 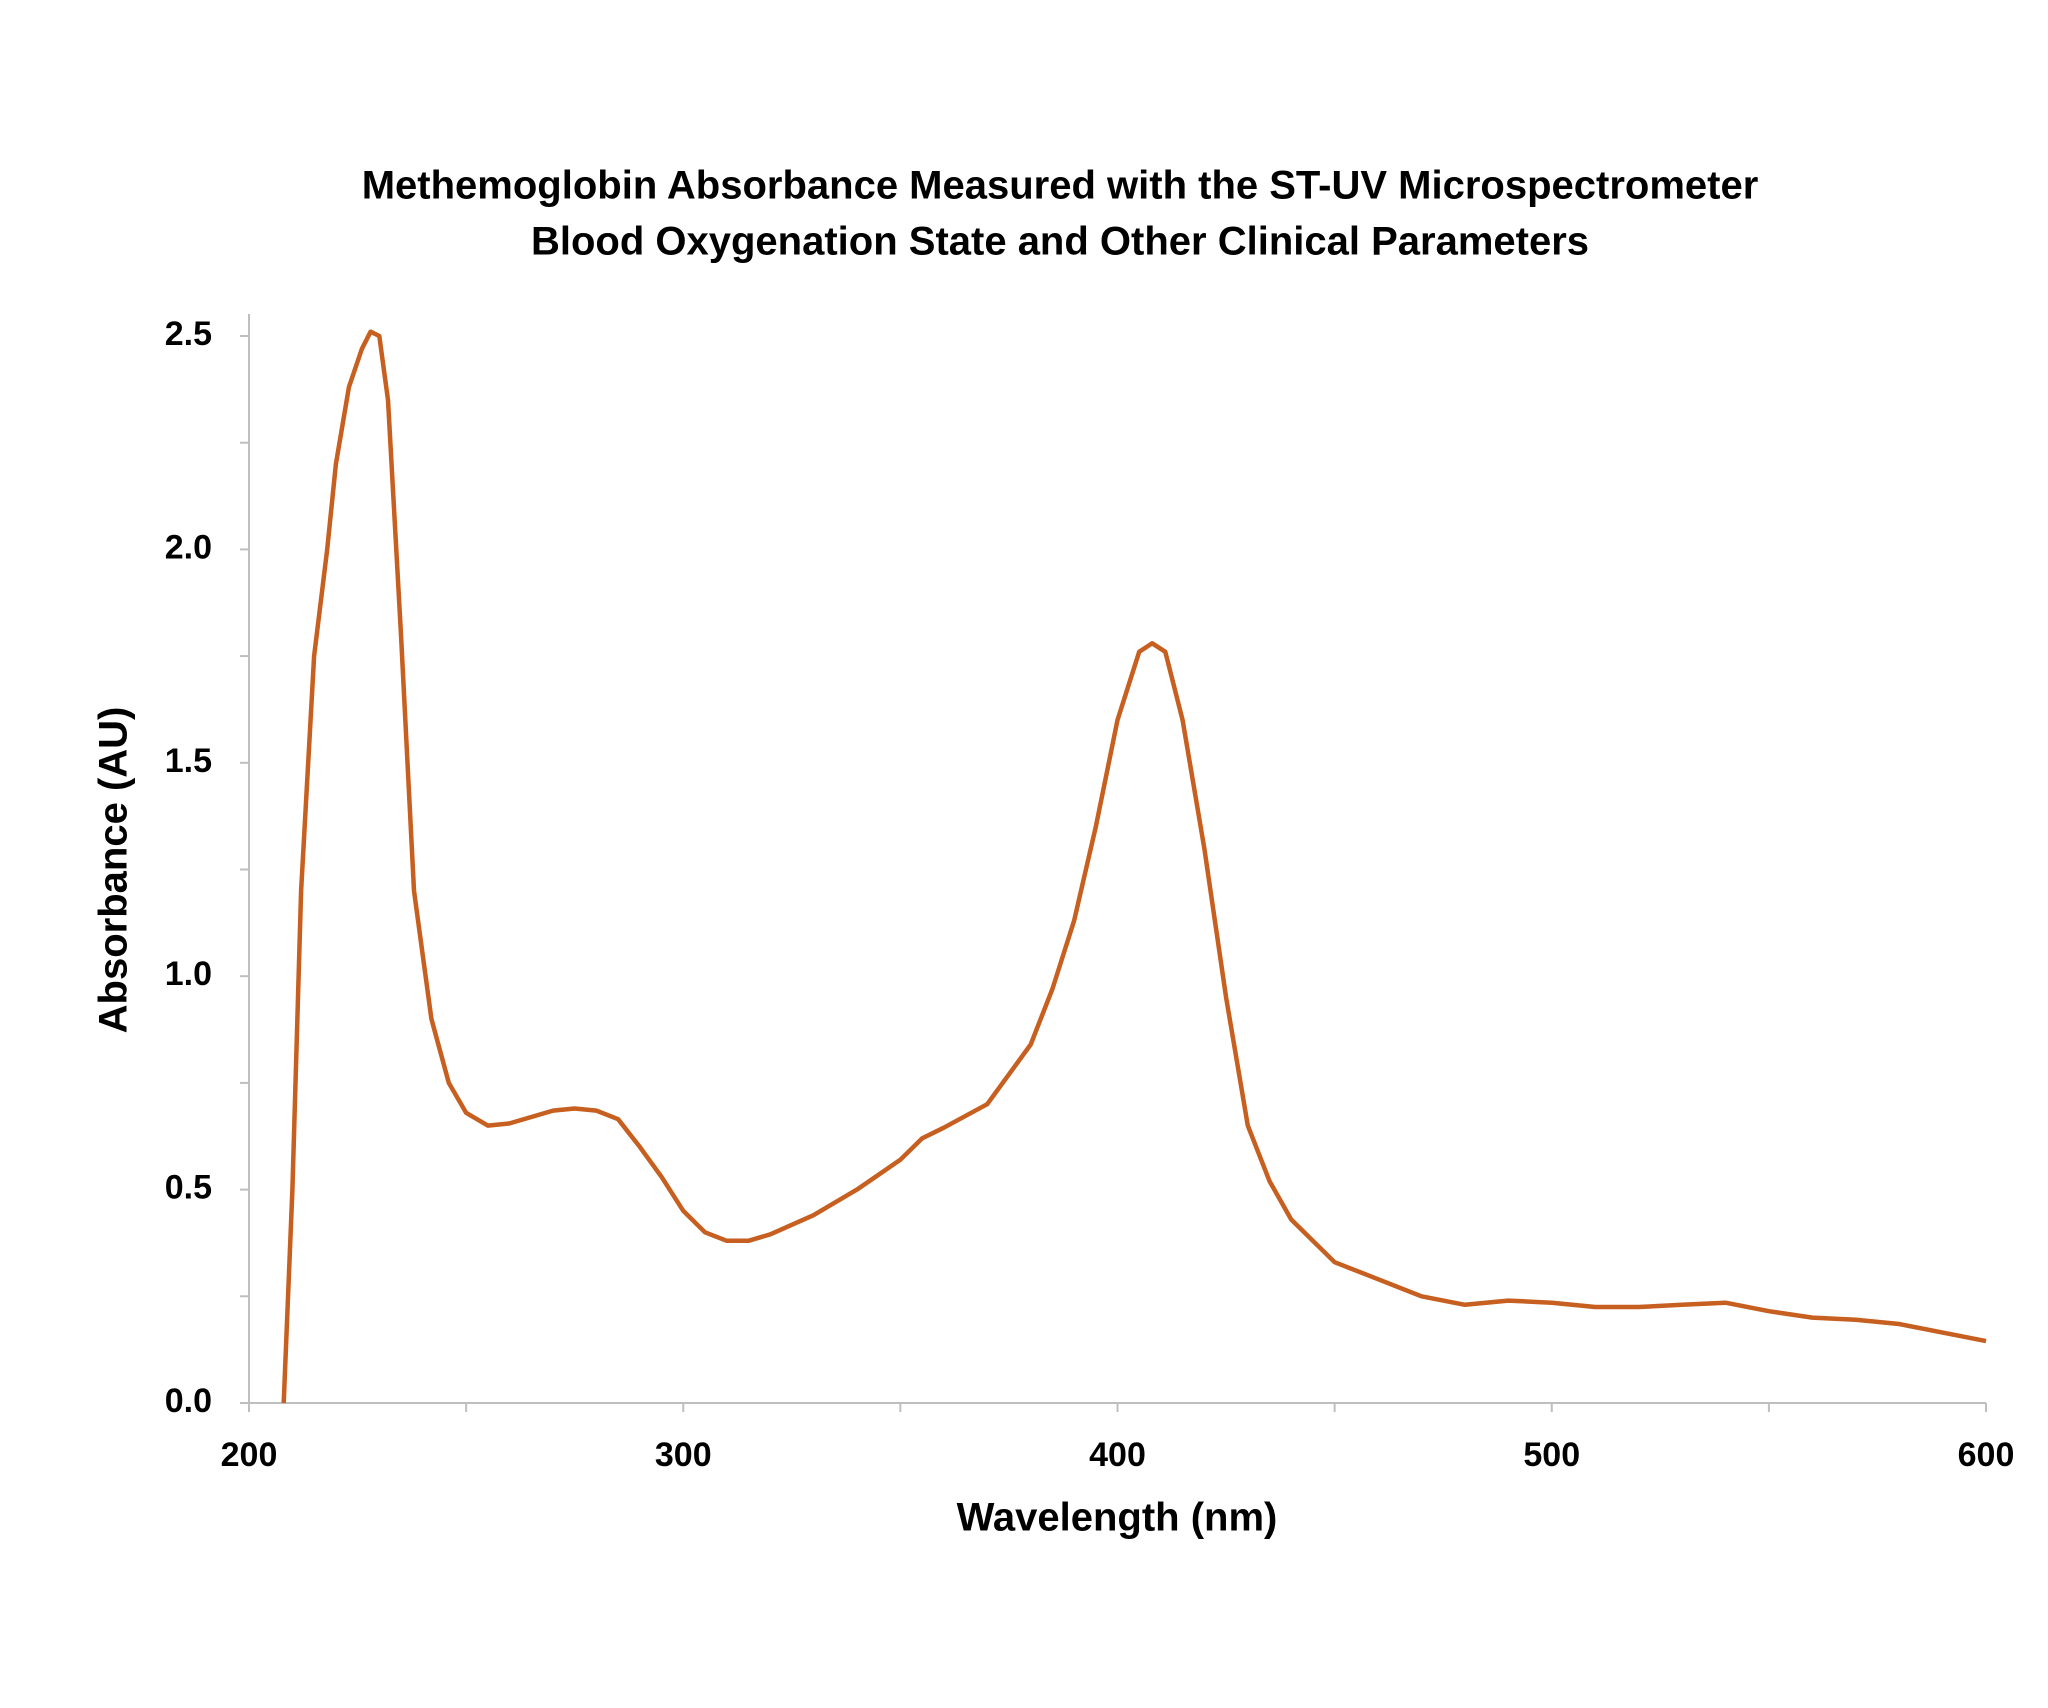 I want to click on x-tick-label: 200, so click(x=249, y=1455).